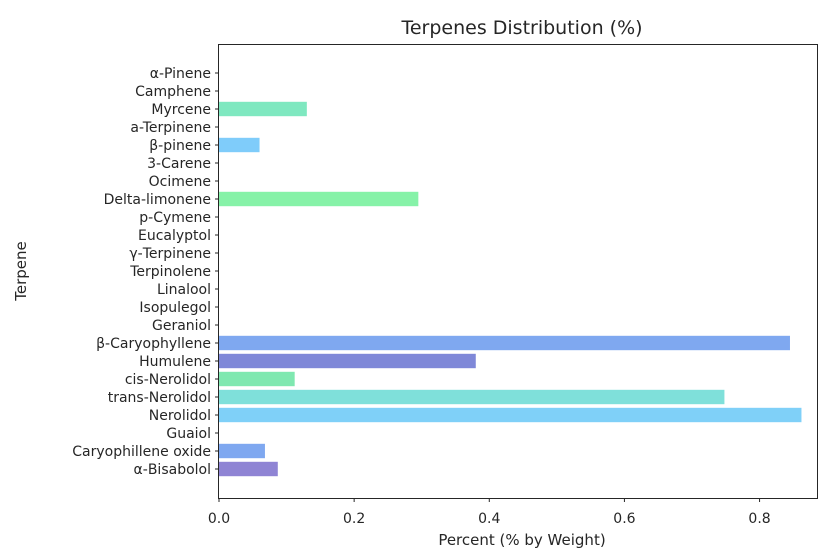 This screenshot has height=549, width=818. What do you see at coordinates (180, 182) in the screenshot?
I see `y-tick-label: Ocimene` at bounding box center [180, 182].